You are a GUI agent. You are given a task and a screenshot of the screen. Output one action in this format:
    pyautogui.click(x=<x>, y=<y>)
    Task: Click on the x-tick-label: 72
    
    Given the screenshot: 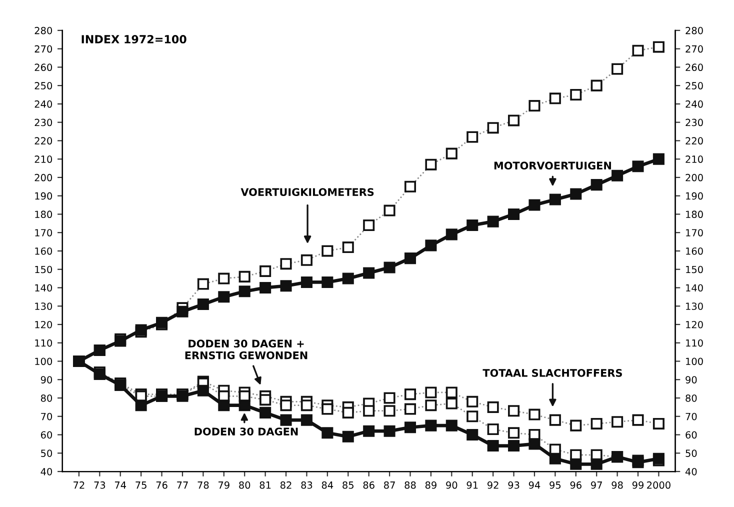 What is the action you would take?
    pyautogui.click(x=79, y=485)
    